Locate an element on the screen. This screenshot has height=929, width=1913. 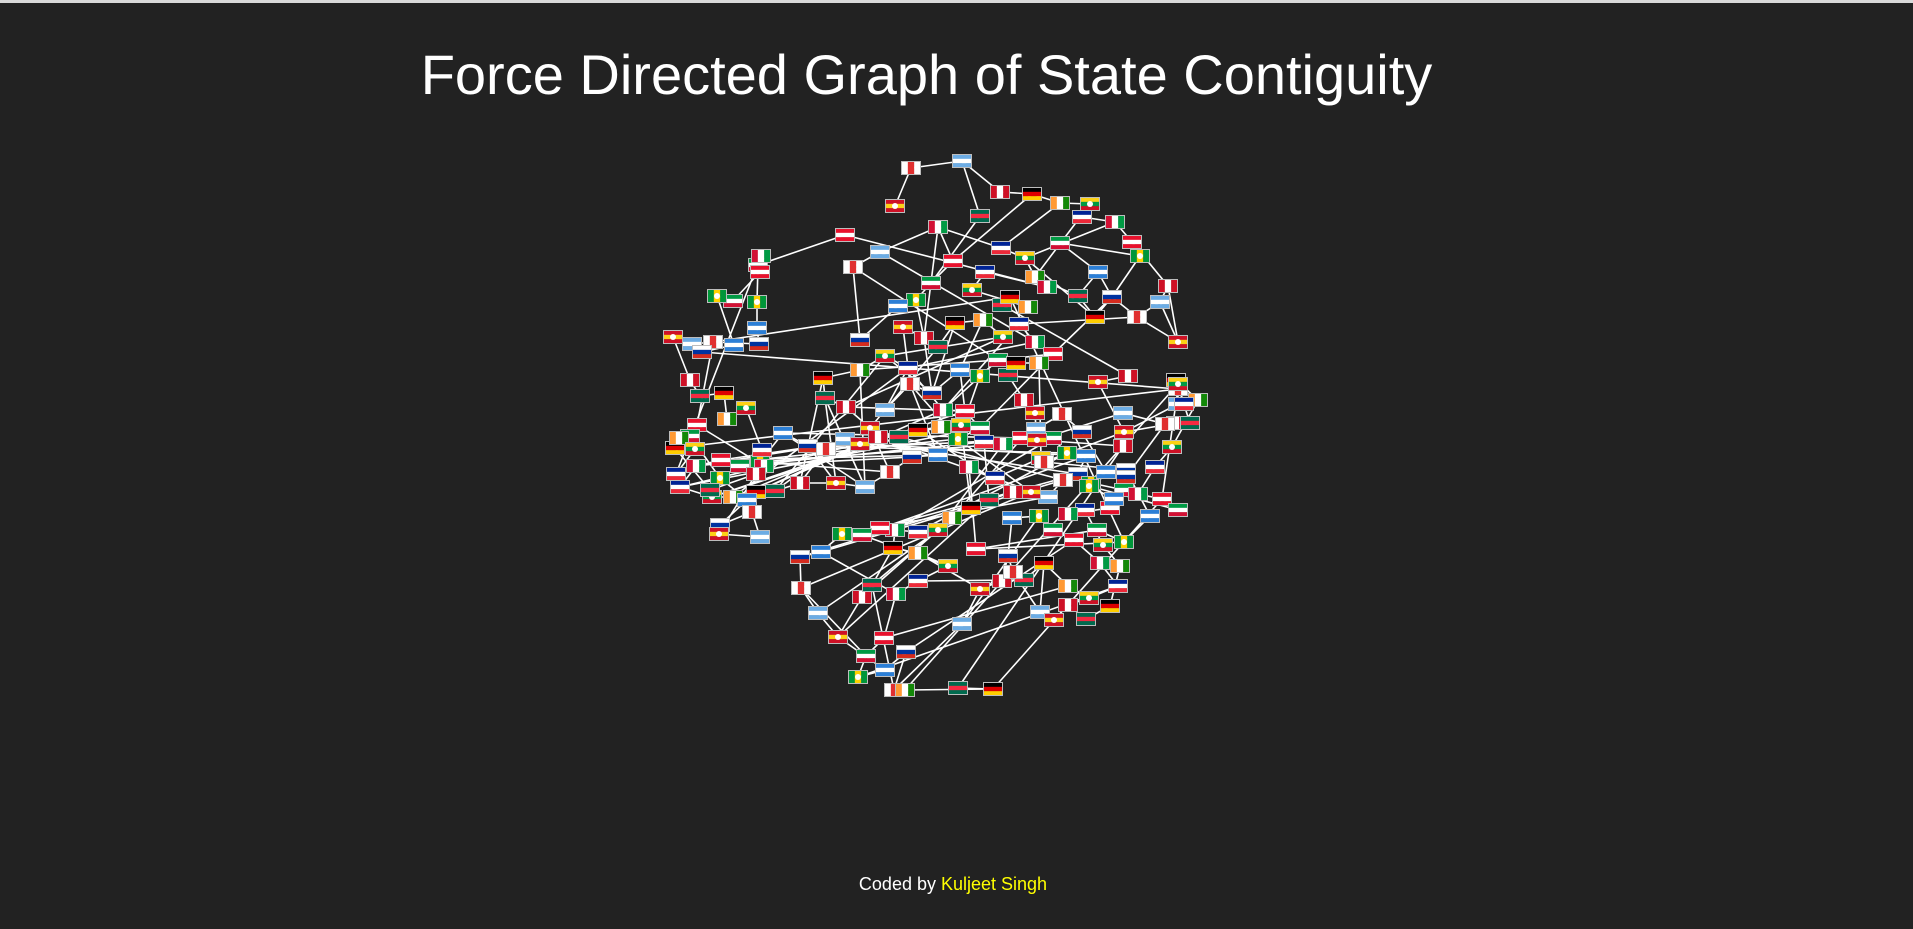
author-link: Kuljeet Singh is located at coordinates (994, 884).